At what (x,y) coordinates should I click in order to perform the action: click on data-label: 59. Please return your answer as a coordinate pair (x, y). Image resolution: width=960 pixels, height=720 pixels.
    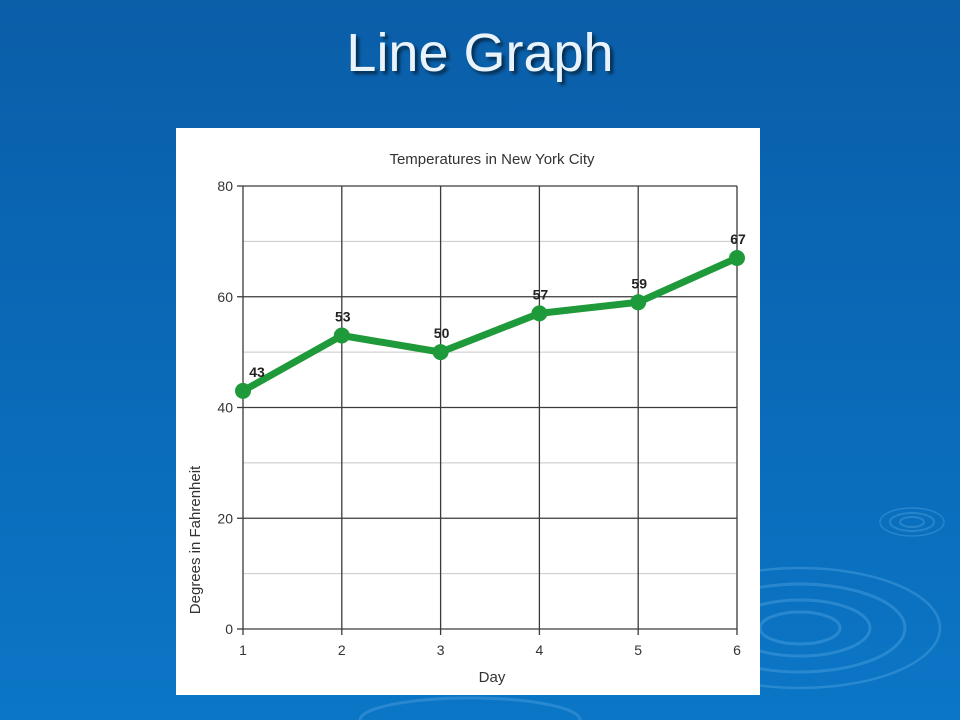
    Looking at the image, I should click on (639, 283).